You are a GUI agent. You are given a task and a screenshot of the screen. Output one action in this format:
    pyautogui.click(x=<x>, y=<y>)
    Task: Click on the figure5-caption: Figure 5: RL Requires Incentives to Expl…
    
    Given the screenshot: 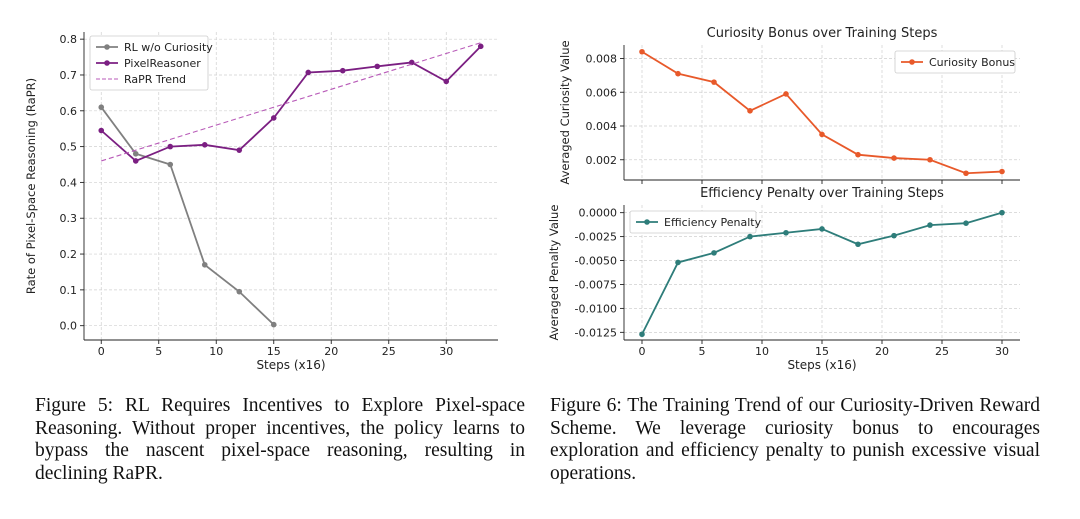 What is the action you would take?
    pyautogui.click(x=280, y=440)
    